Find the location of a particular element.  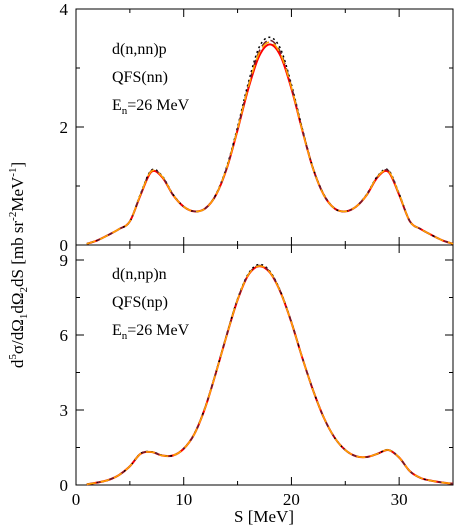

bottom-ytick-label: 9 is located at coordinates (64, 260).